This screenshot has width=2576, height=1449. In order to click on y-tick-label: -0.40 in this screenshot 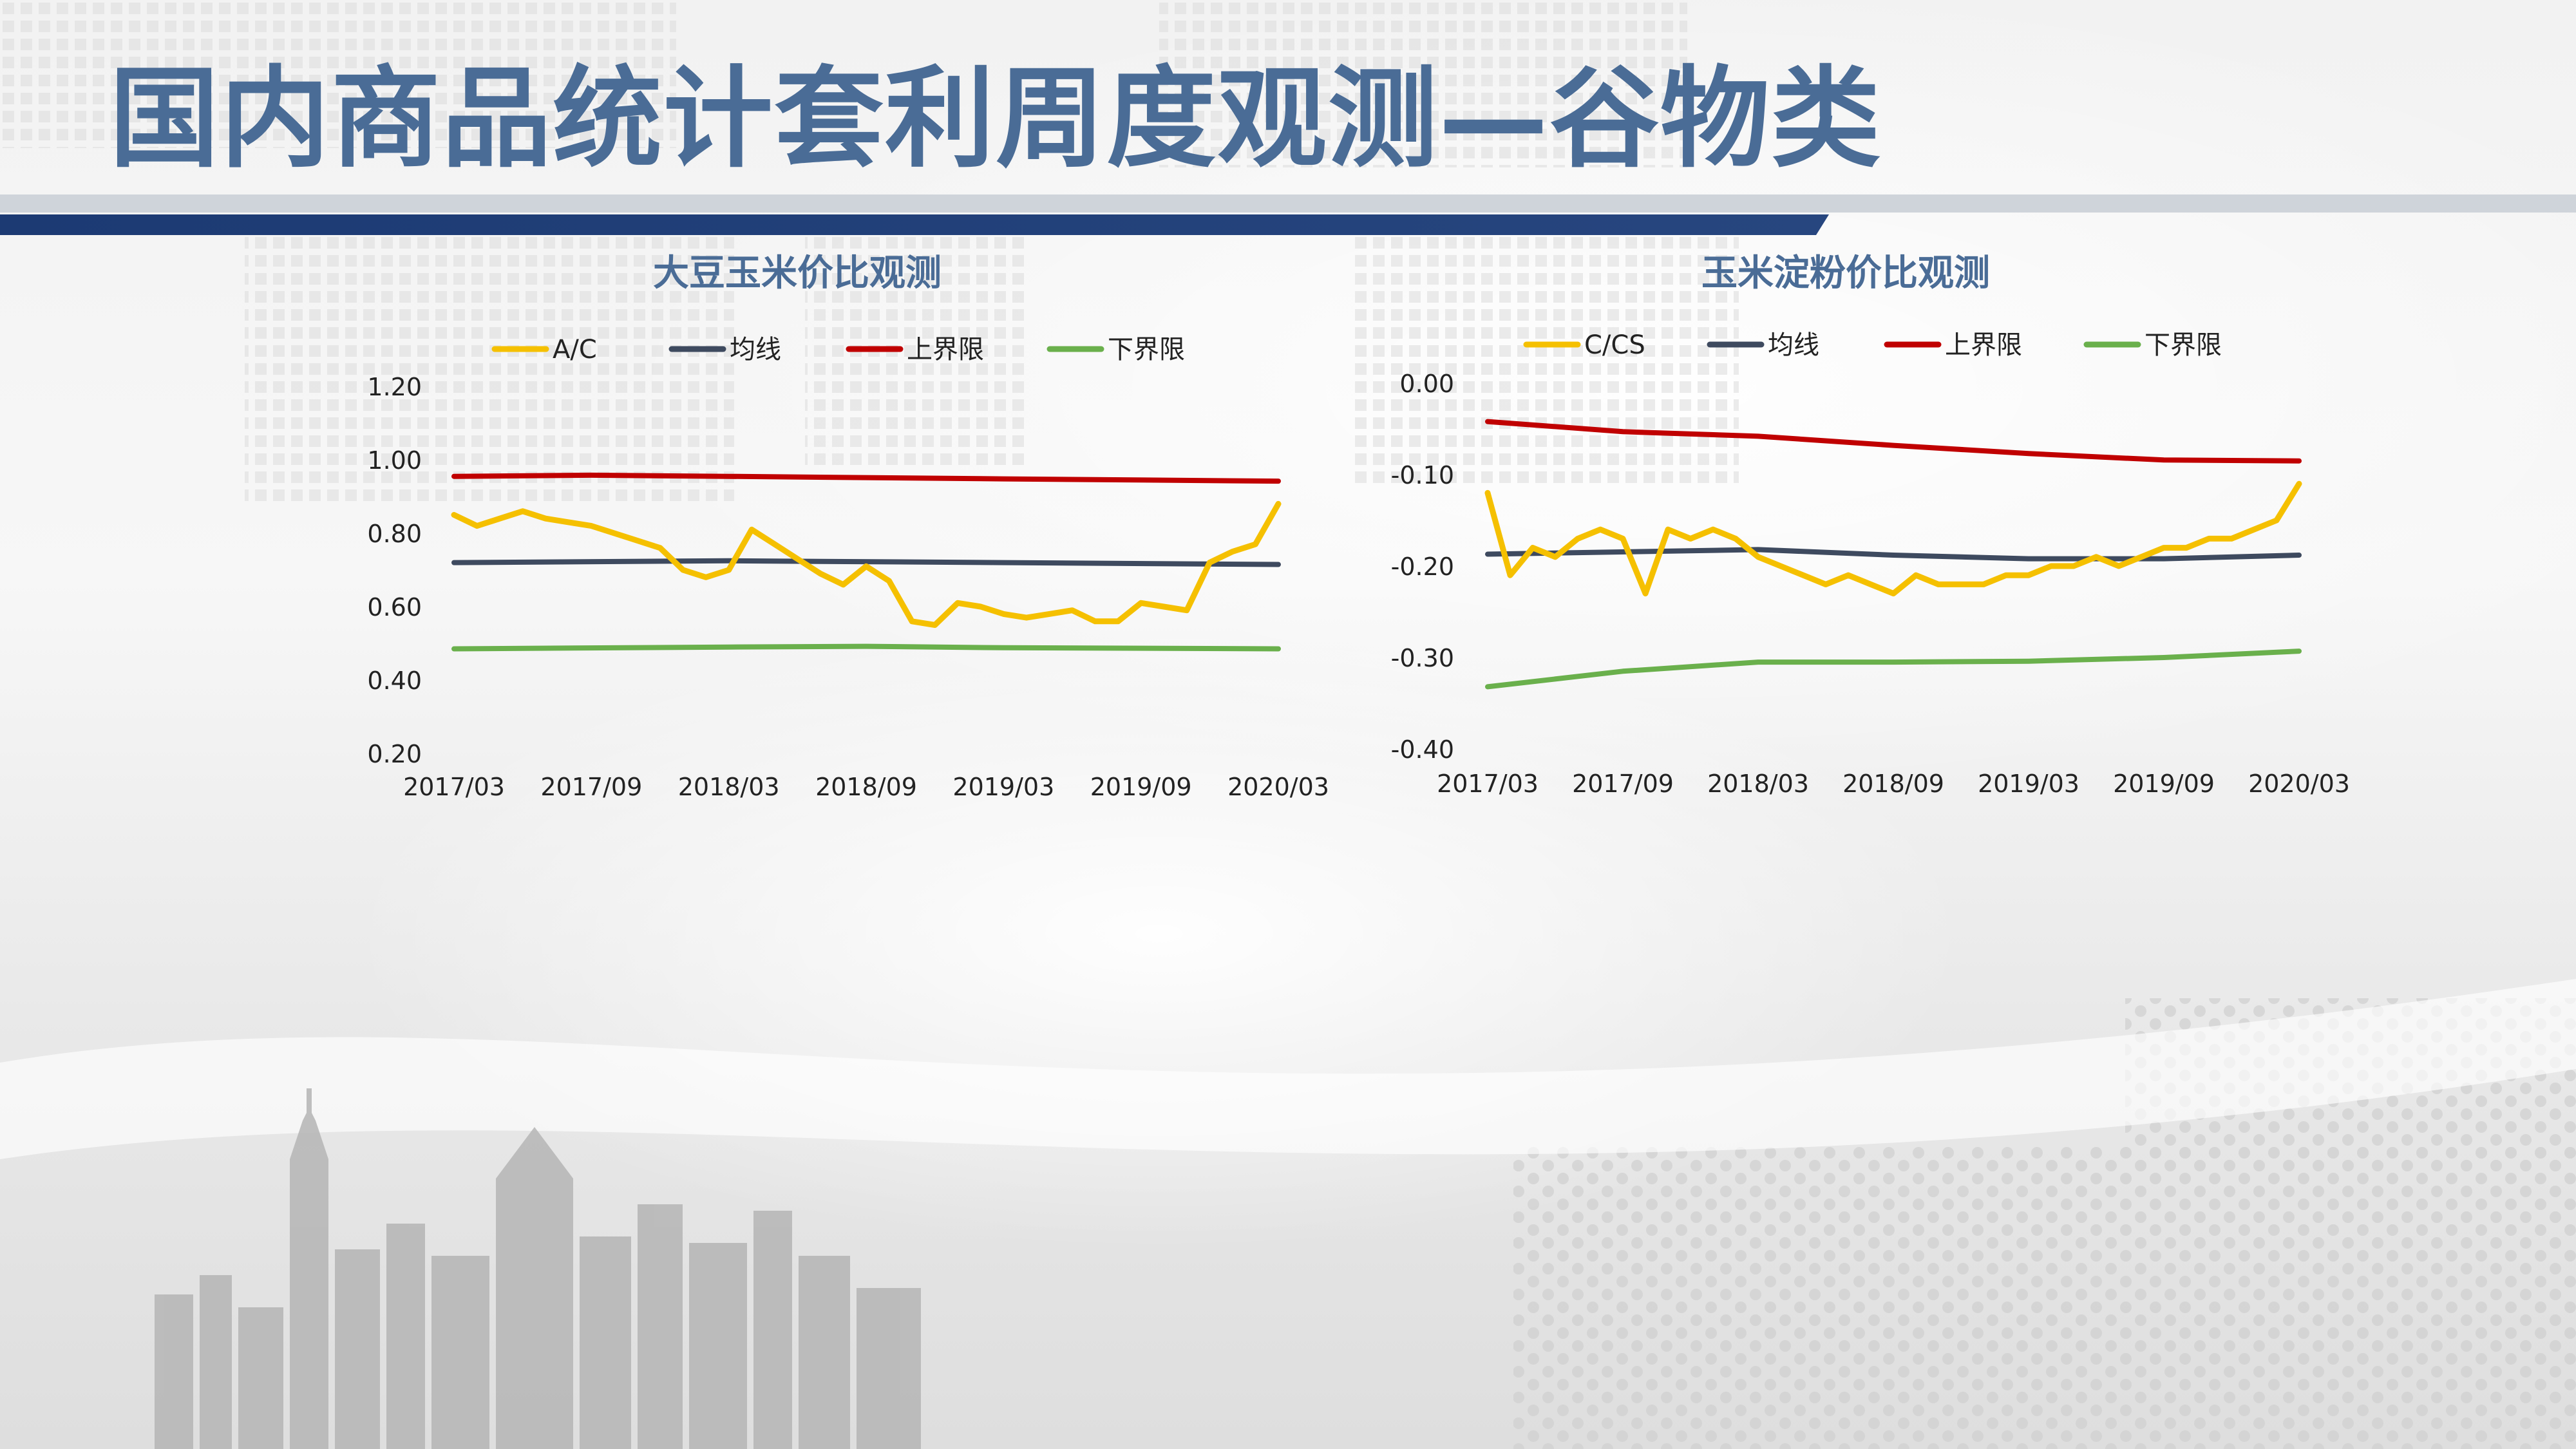, I will do `click(1422, 749)`.